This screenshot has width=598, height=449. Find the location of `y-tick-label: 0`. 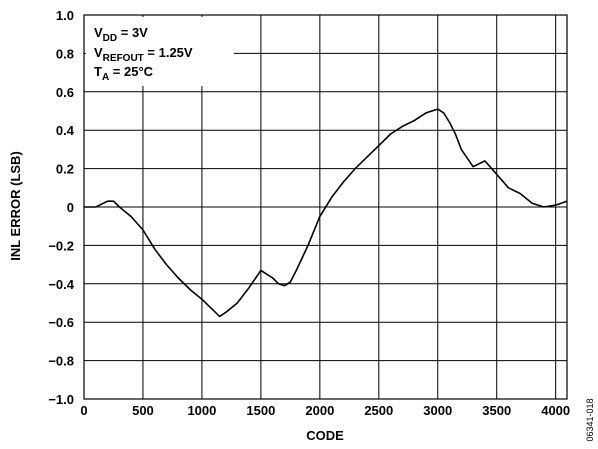

y-tick-label: 0 is located at coordinates (70, 207).